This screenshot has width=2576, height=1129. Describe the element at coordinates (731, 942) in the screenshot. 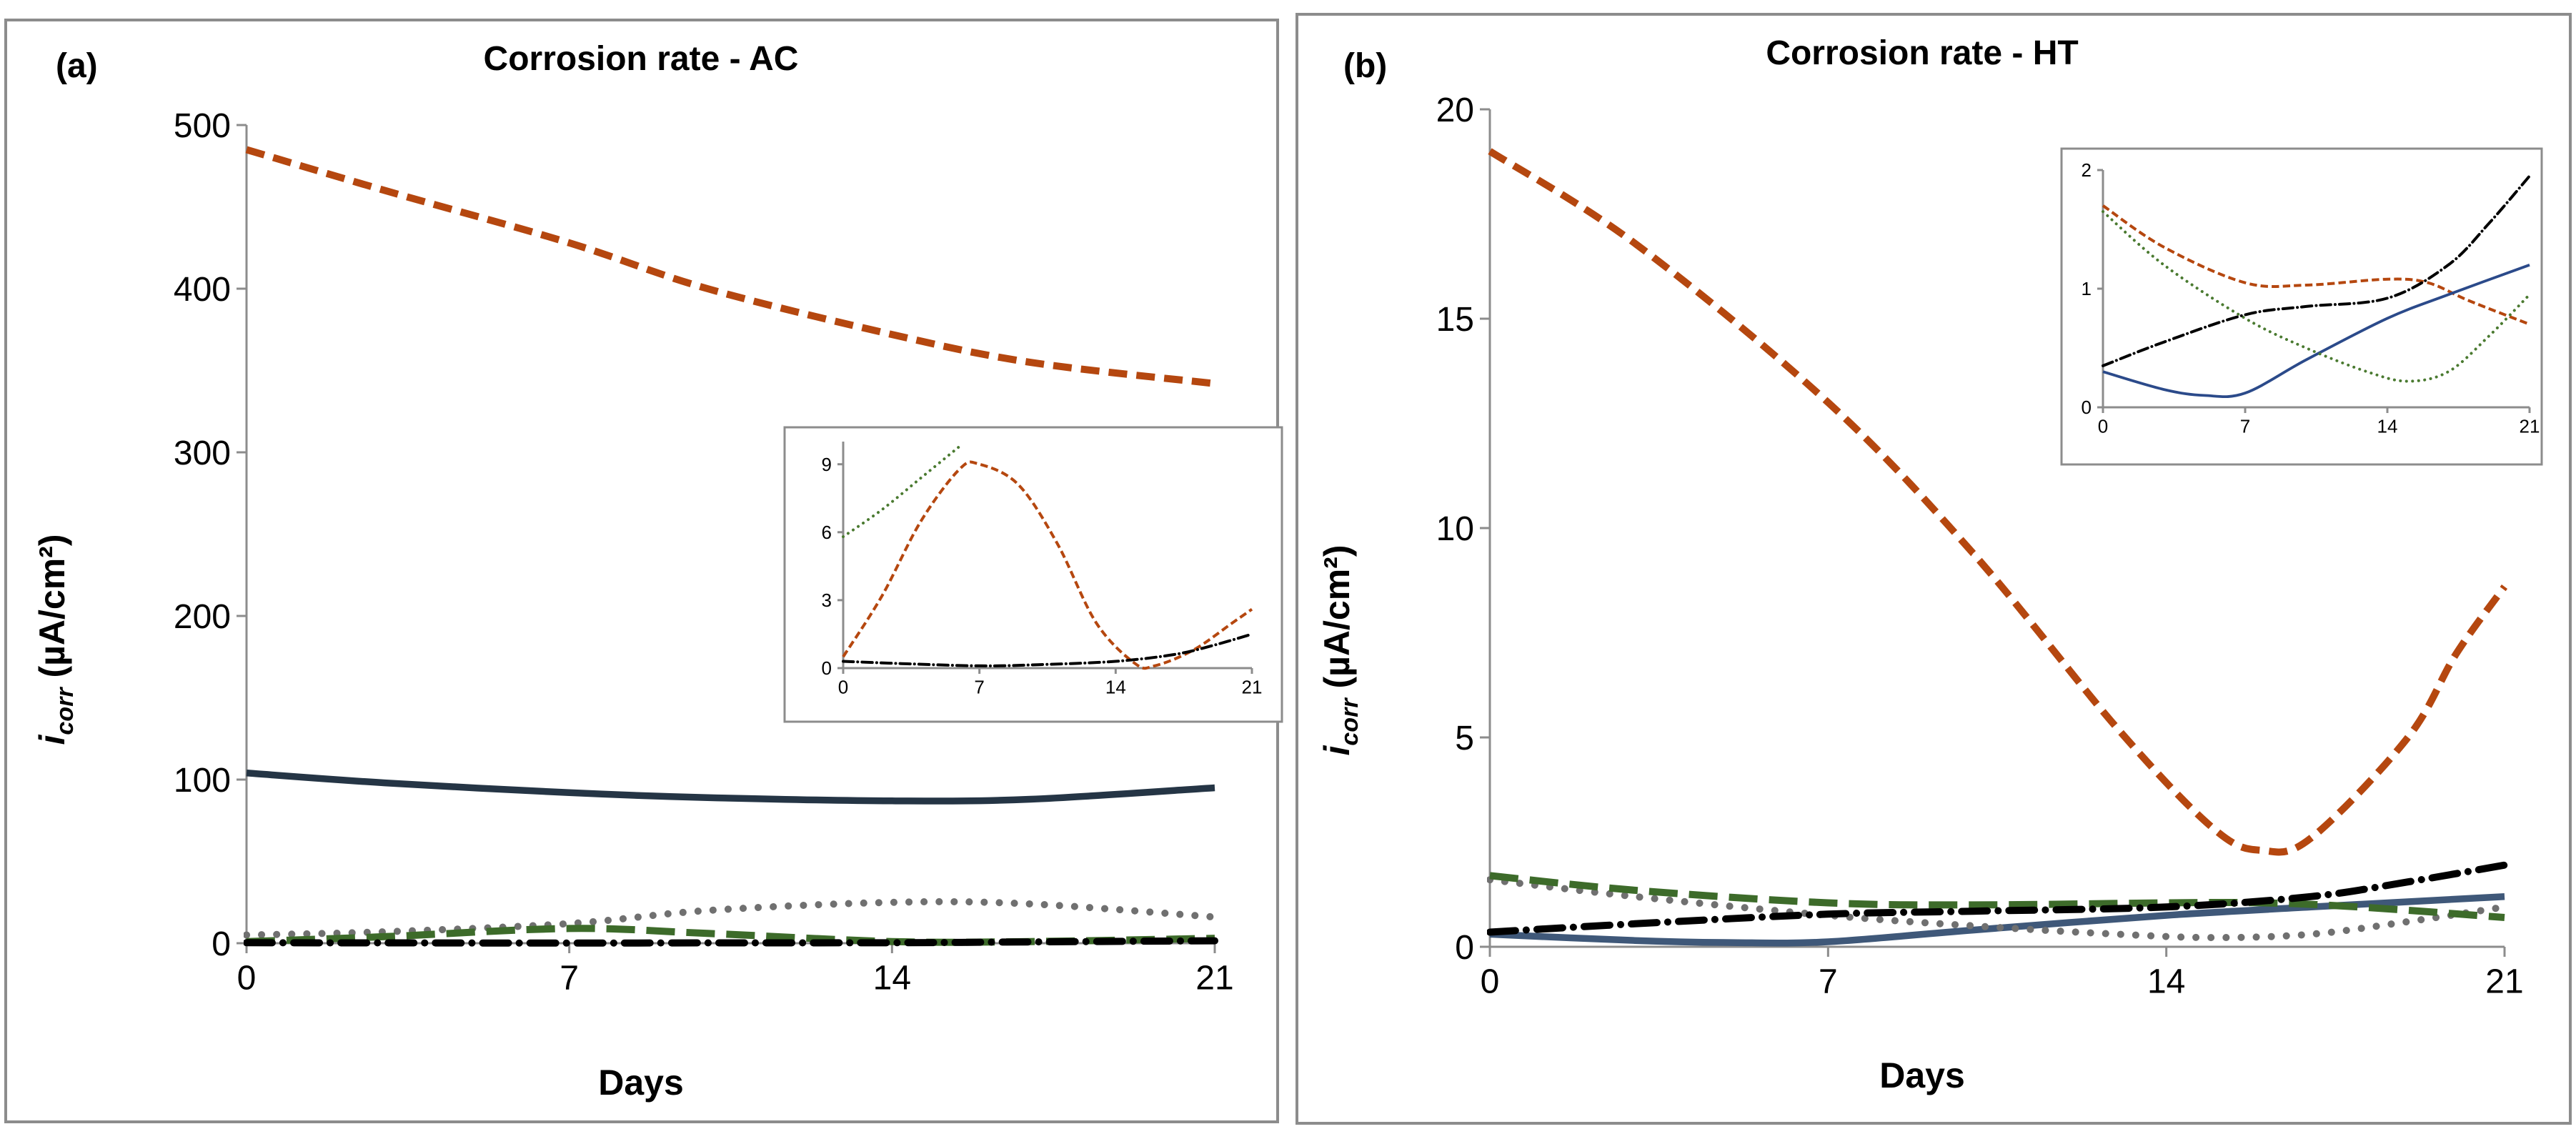

I see `panel-a-series-black-dashdot` at that location.